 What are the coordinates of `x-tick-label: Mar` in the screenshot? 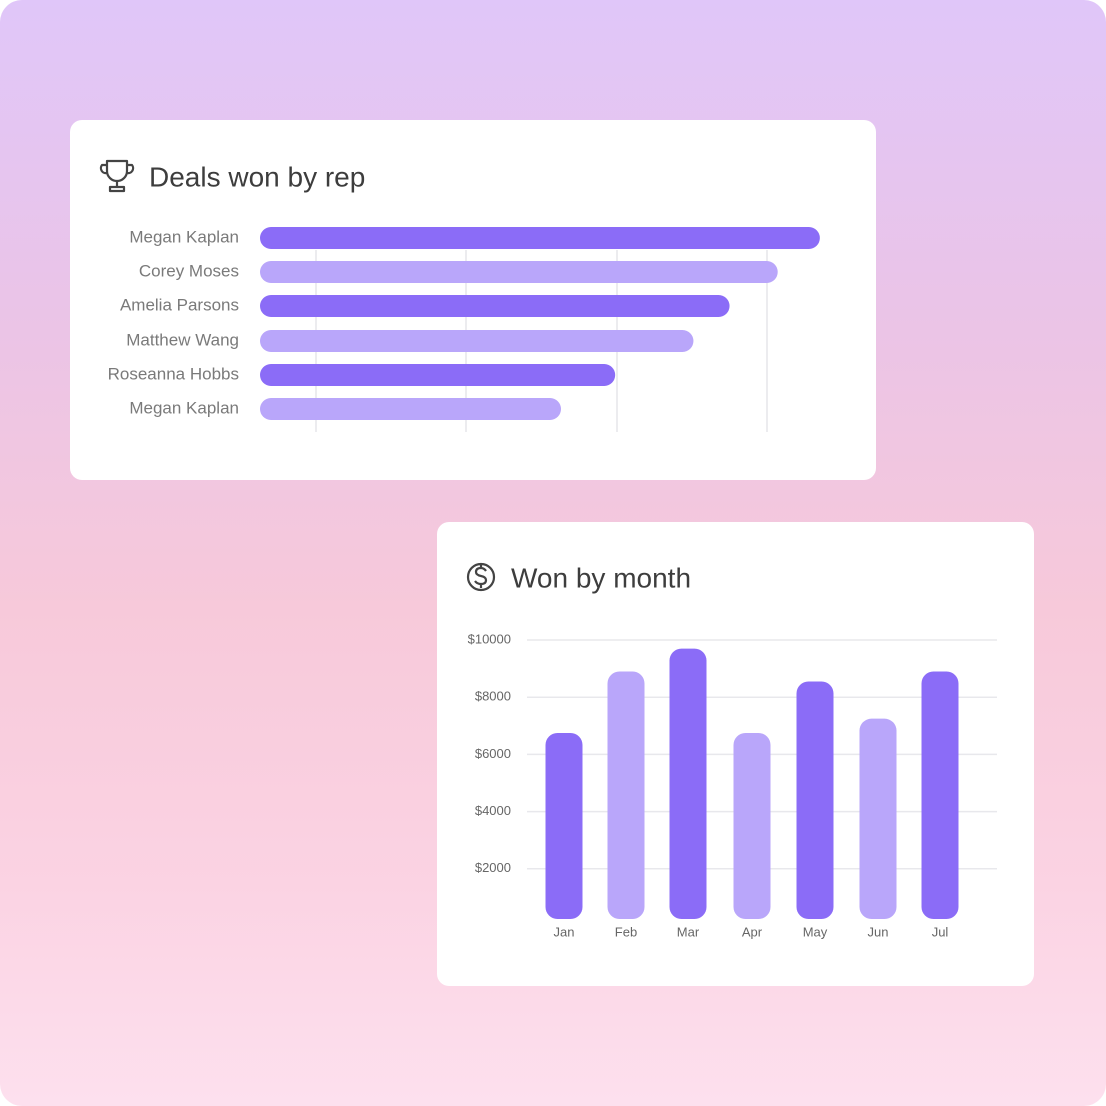 It's located at (688, 931).